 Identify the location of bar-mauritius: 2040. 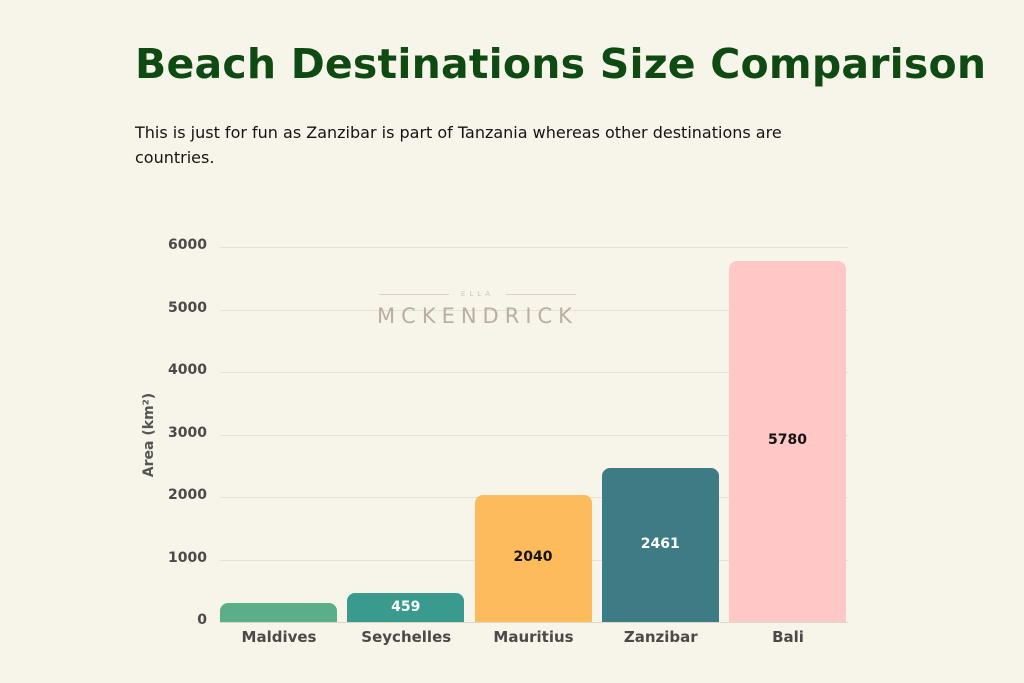
(533, 558).